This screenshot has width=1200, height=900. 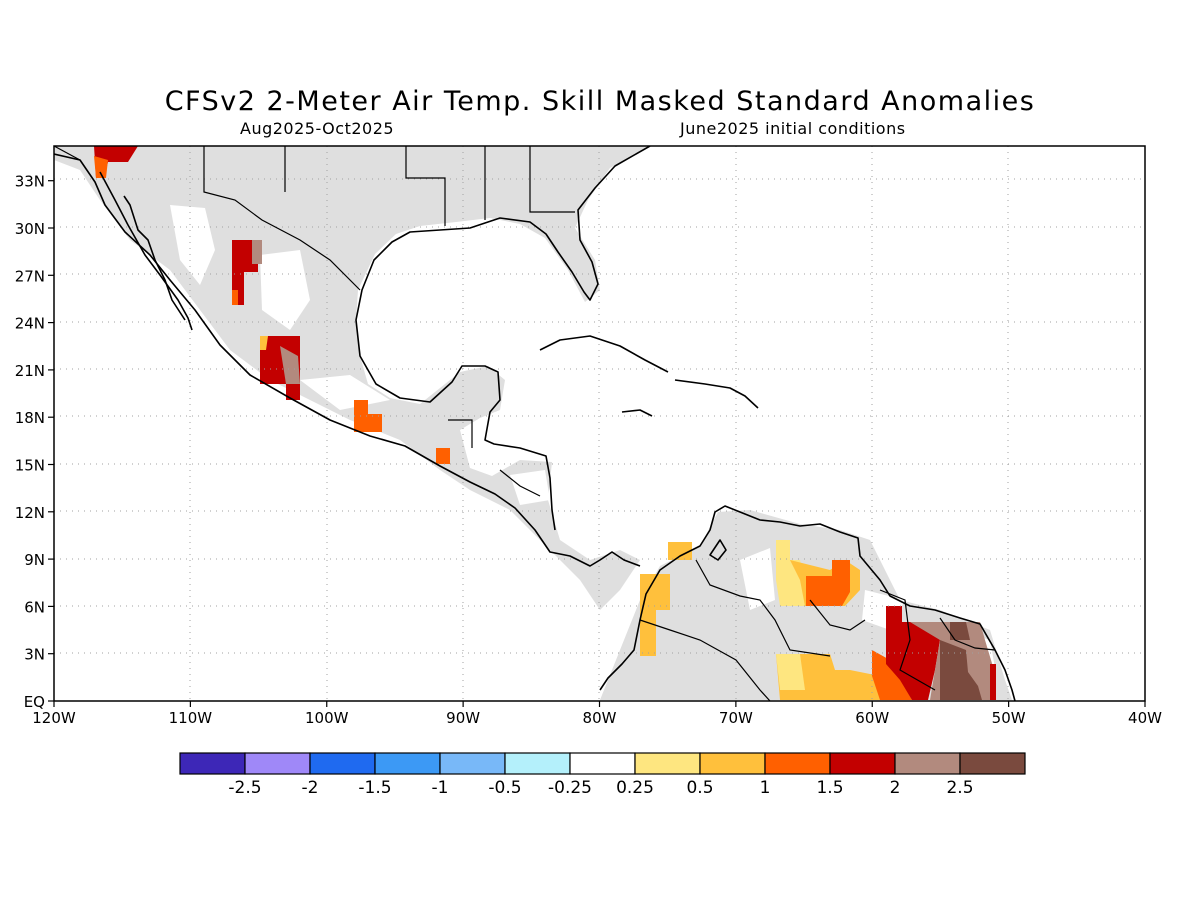 What do you see at coordinates (30, 229) in the screenshot?
I see `lat-tick-label: 30N` at bounding box center [30, 229].